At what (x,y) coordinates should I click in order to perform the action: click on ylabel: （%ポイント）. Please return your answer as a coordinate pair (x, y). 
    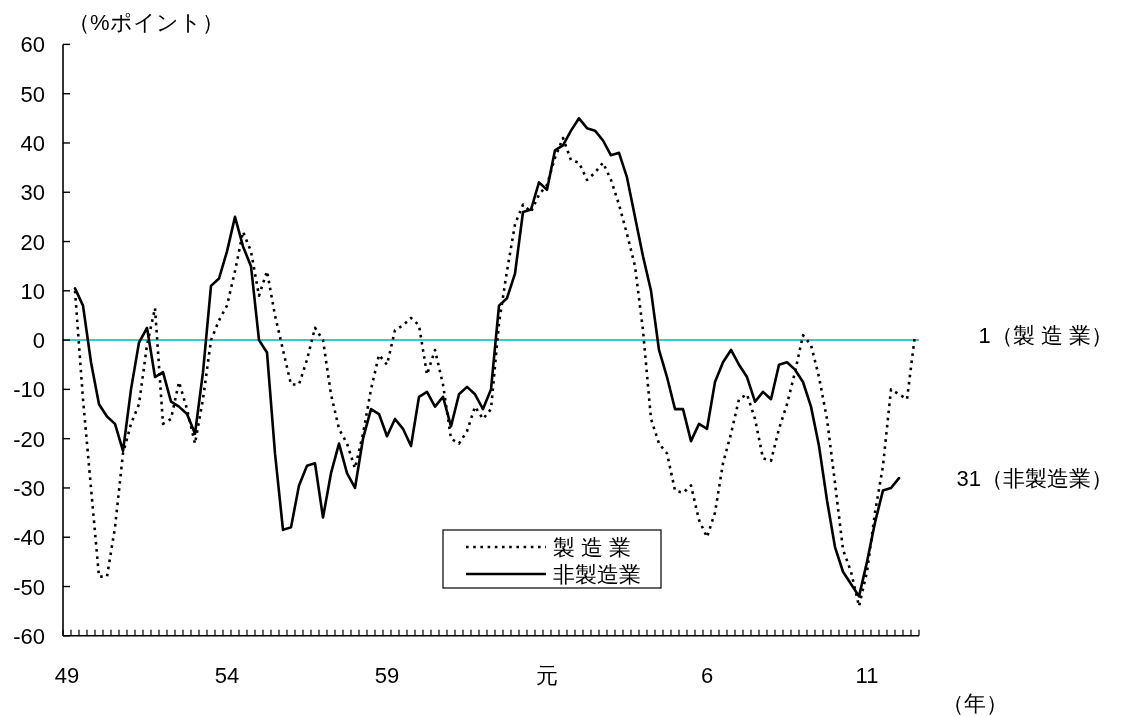
    Looking at the image, I should click on (146, 22).